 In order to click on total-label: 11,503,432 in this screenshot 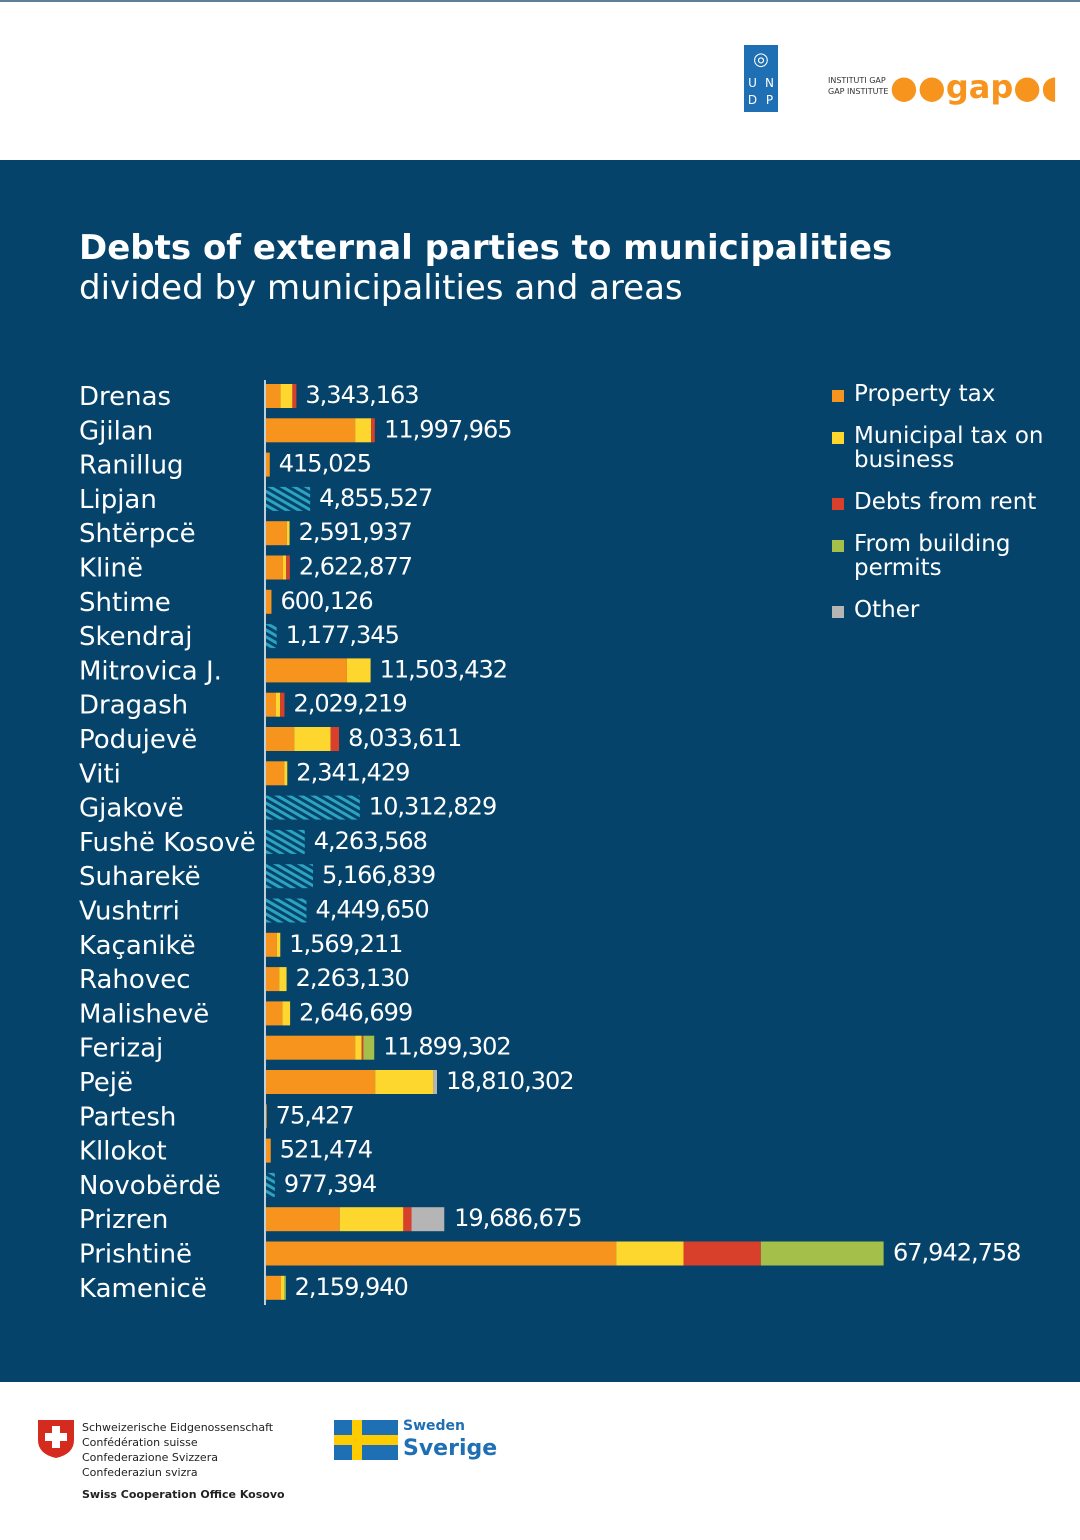, I will do `click(443, 669)`.